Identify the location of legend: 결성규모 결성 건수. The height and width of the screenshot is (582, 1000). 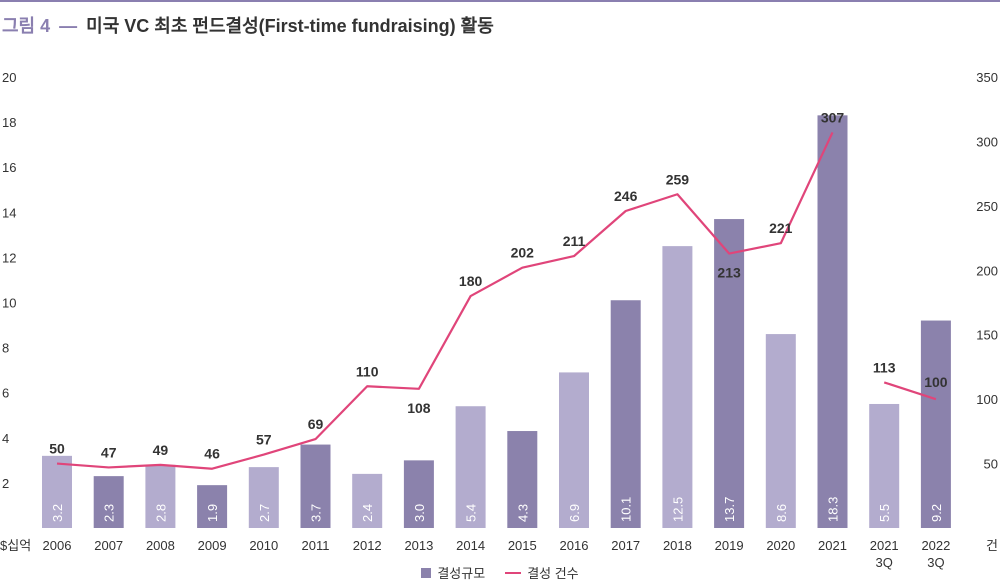
(500, 572).